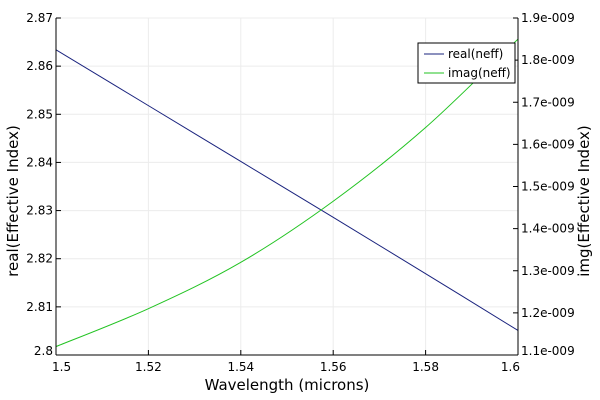  What do you see at coordinates (479, 73) in the screenshot?
I see `legend-entry-imag: imag(neff)` at bounding box center [479, 73].